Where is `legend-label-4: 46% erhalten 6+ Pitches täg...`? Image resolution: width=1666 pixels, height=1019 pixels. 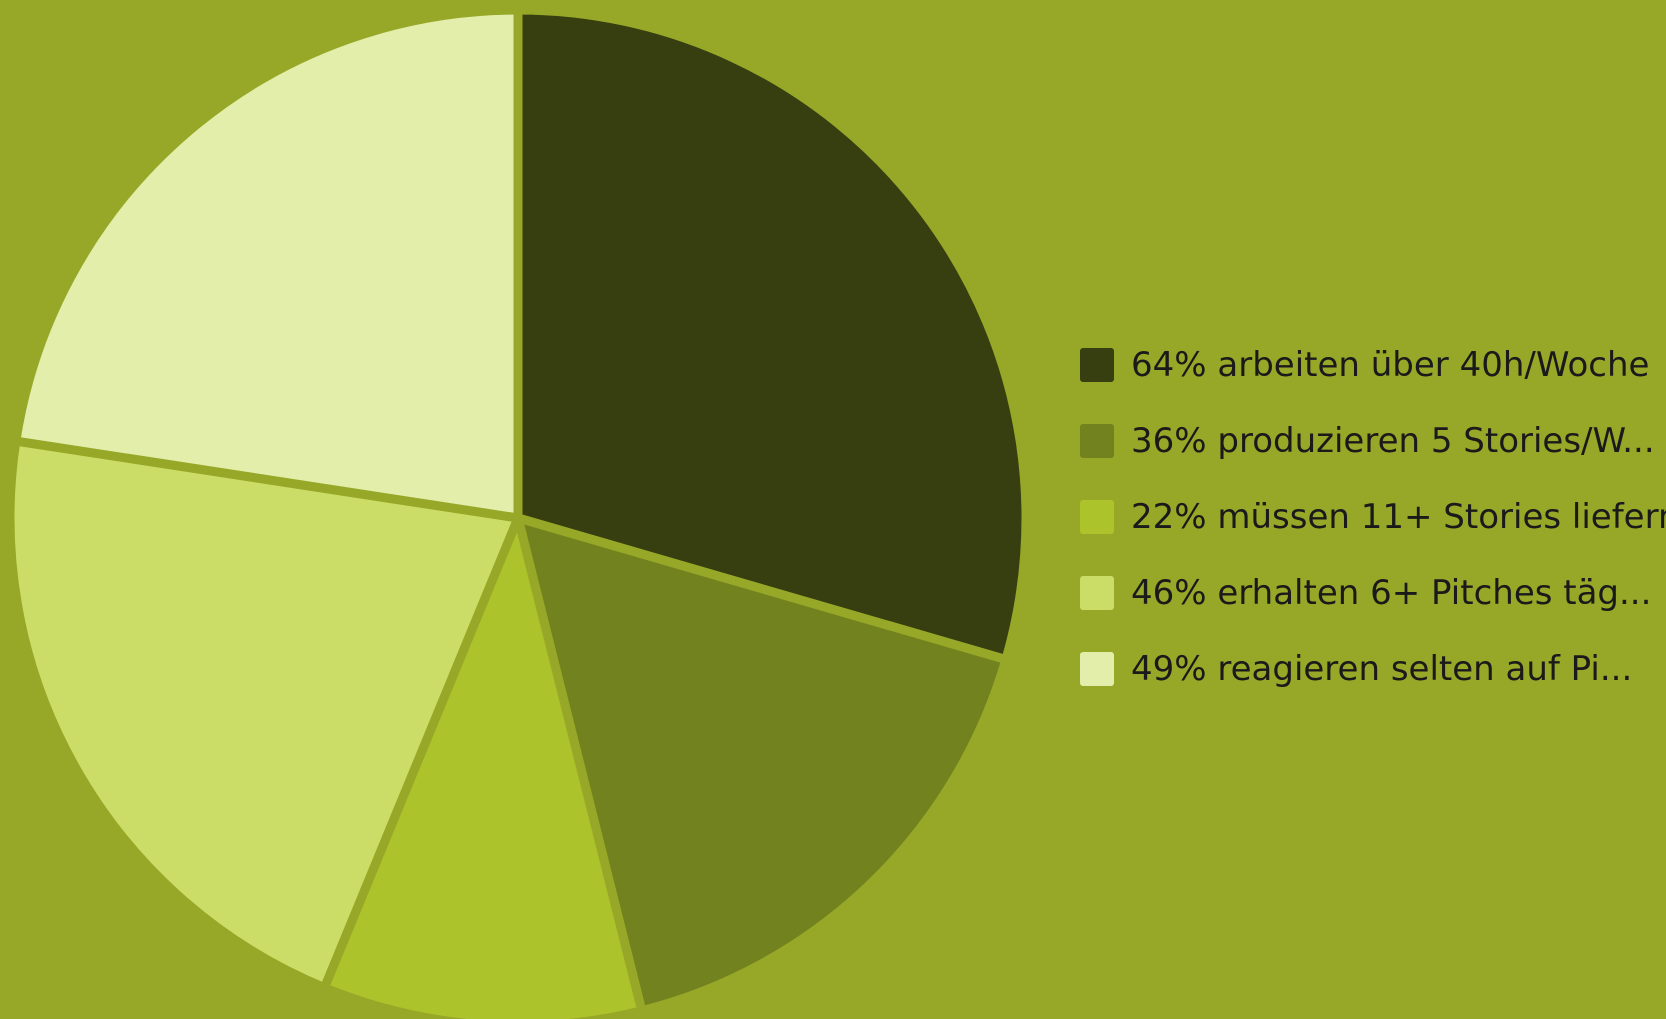
legend-label-4: 46% erhalten 6+ Pitches täg... is located at coordinates (1391, 593).